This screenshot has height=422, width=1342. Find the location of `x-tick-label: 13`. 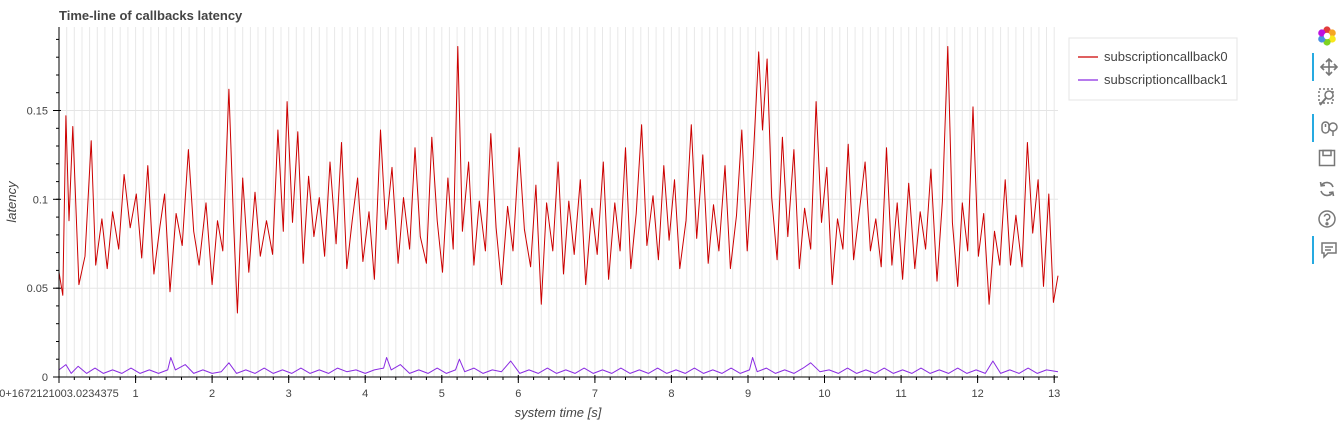

x-tick-label: 13 is located at coordinates (1054, 394).